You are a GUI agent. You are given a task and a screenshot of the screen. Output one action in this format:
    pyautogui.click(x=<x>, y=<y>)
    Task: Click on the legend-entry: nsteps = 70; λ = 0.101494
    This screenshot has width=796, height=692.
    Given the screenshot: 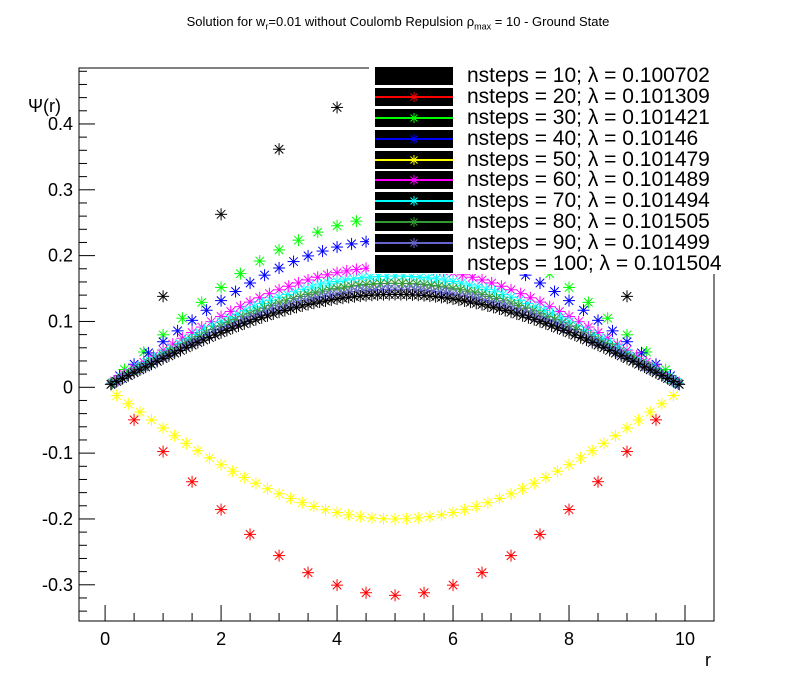 What is the action you would take?
    pyautogui.click(x=574, y=201)
    